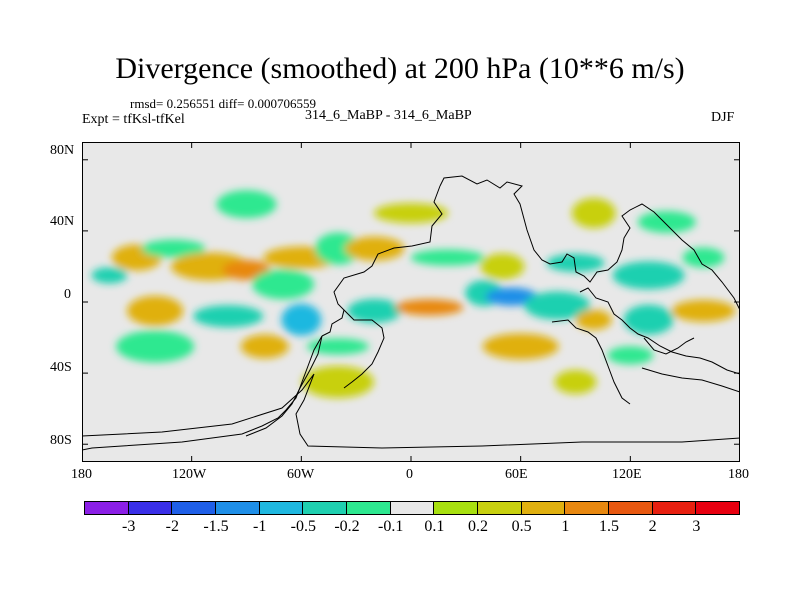 This screenshot has height=600, width=800. Describe the element at coordinates (128, 526) in the screenshot. I see `colorbar-label: -3` at that location.